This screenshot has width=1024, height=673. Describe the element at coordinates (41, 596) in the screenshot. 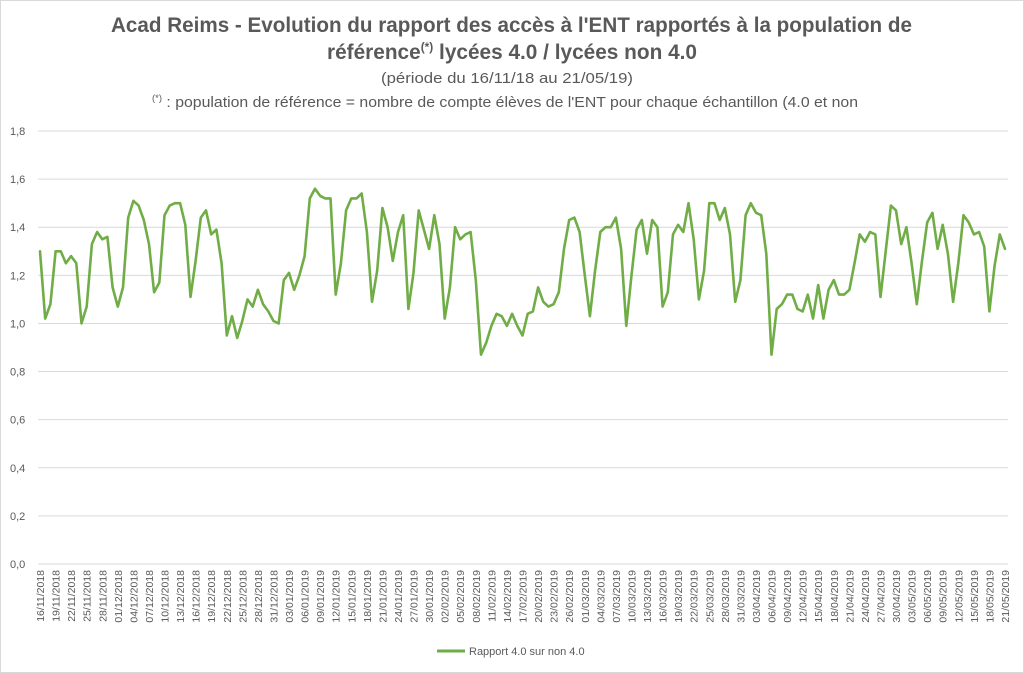

I see `x-tick-label: 16/11/2018` at that location.